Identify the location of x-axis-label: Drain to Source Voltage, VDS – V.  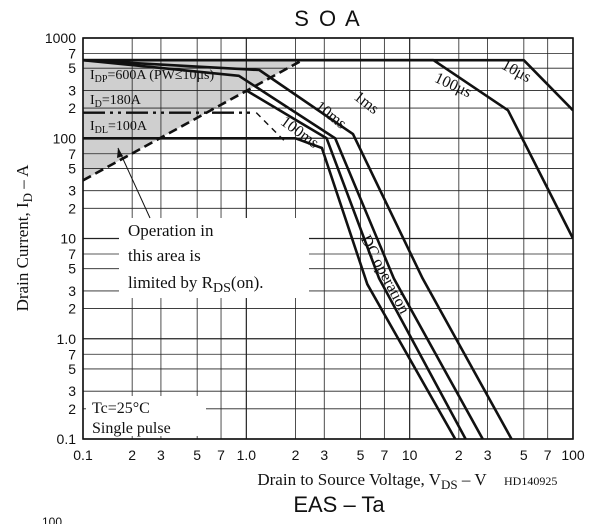
(372, 481).